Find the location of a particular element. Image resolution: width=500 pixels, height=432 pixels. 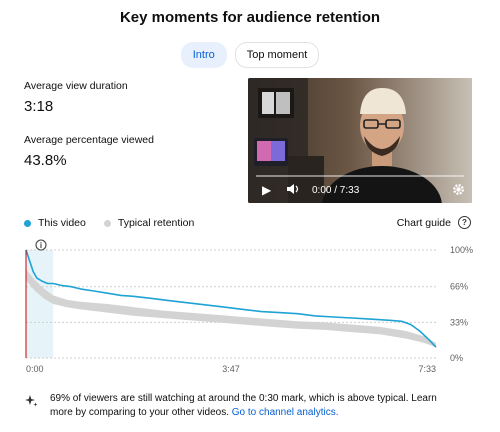

x-tick-label: 3:47 is located at coordinates (231, 369).